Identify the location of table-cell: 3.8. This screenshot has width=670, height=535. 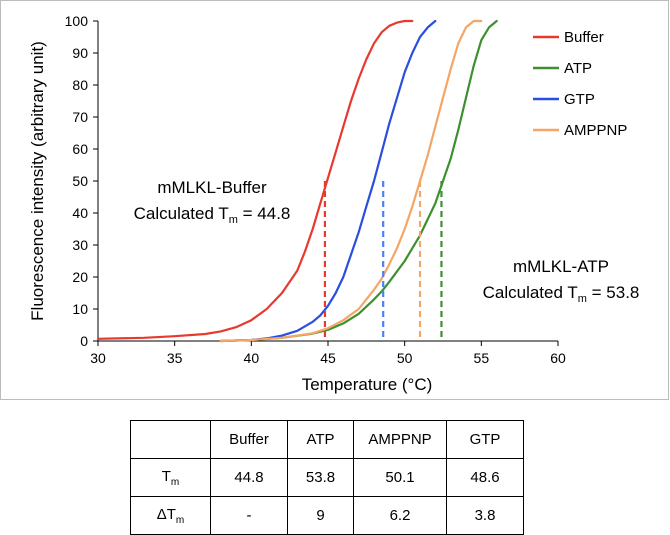
(485, 515).